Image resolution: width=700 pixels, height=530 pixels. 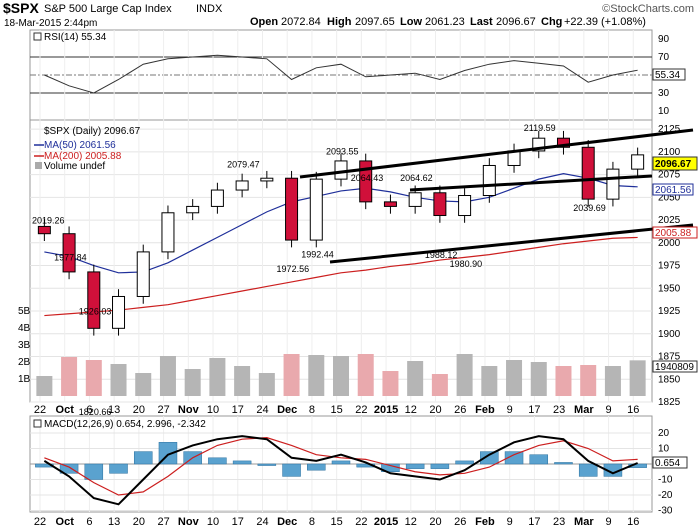 What do you see at coordinates (293, 269) in the screenshot?
I see `price-annotation: 1972.56` at bounding box center [293, 269].